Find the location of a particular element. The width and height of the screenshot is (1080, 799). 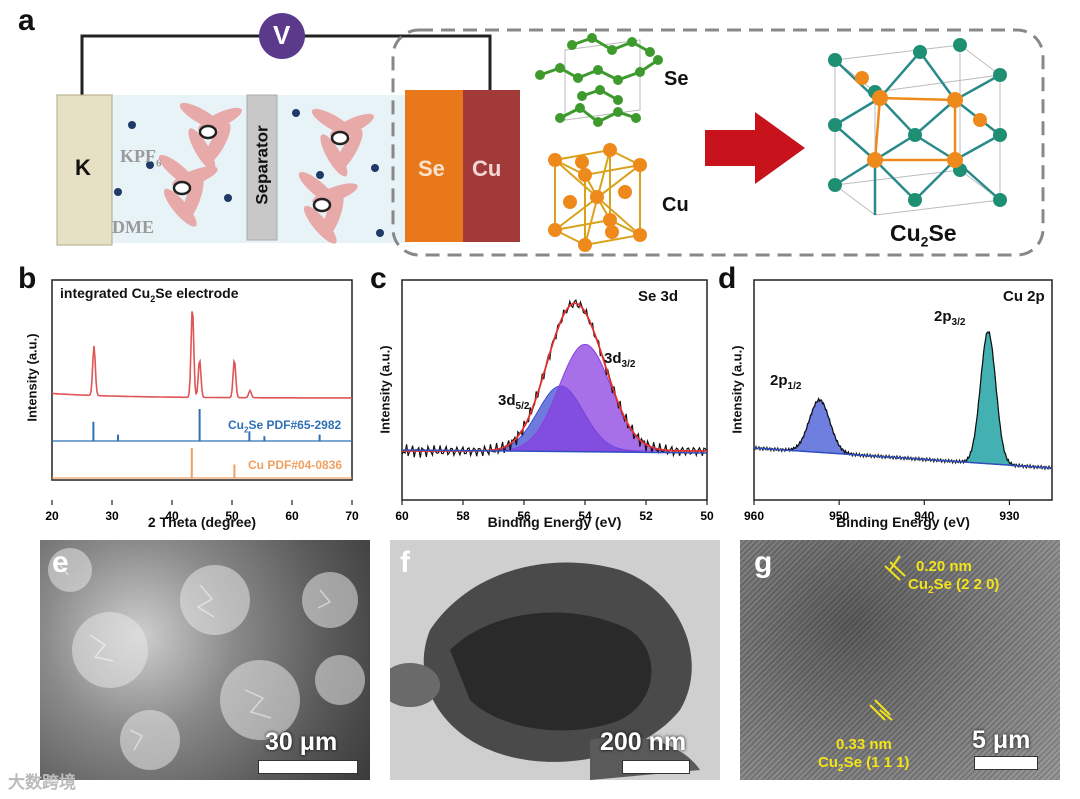

xrd-legend: integrated Cu2Se electrode is located at coordinates (149, 294).